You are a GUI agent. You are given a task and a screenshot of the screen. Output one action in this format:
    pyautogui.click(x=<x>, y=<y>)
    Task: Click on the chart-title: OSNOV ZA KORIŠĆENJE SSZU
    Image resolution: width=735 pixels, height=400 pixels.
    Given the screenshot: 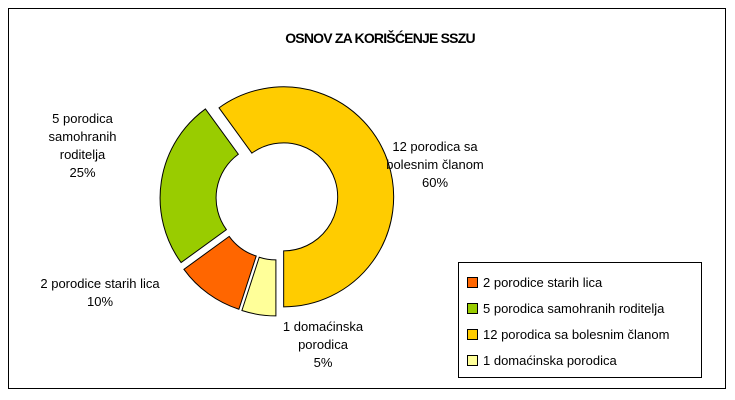 What is the action you would take?
    pyautogui.click(x=380, y=38)
    